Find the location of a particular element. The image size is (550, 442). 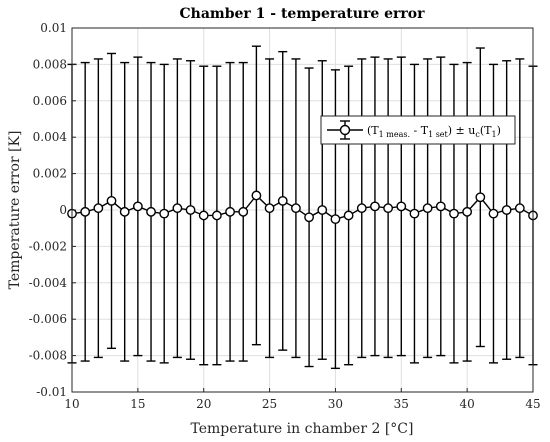

legend-prefix: (T is located at coordinates (373, 130).